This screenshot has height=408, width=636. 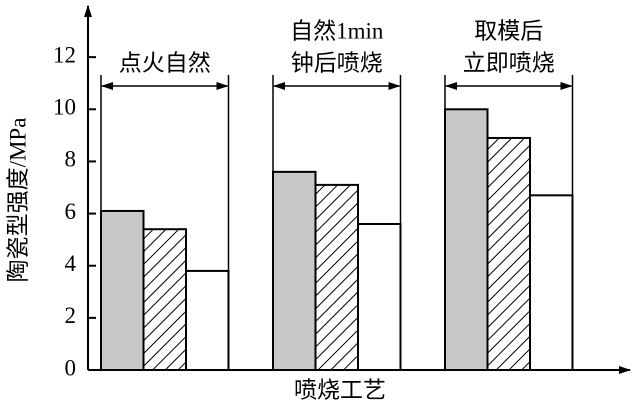 What do you see at coordinates (71, 367) in the screenshot?
I see `y-tick-label: 0` at bounding box center [71, 367].